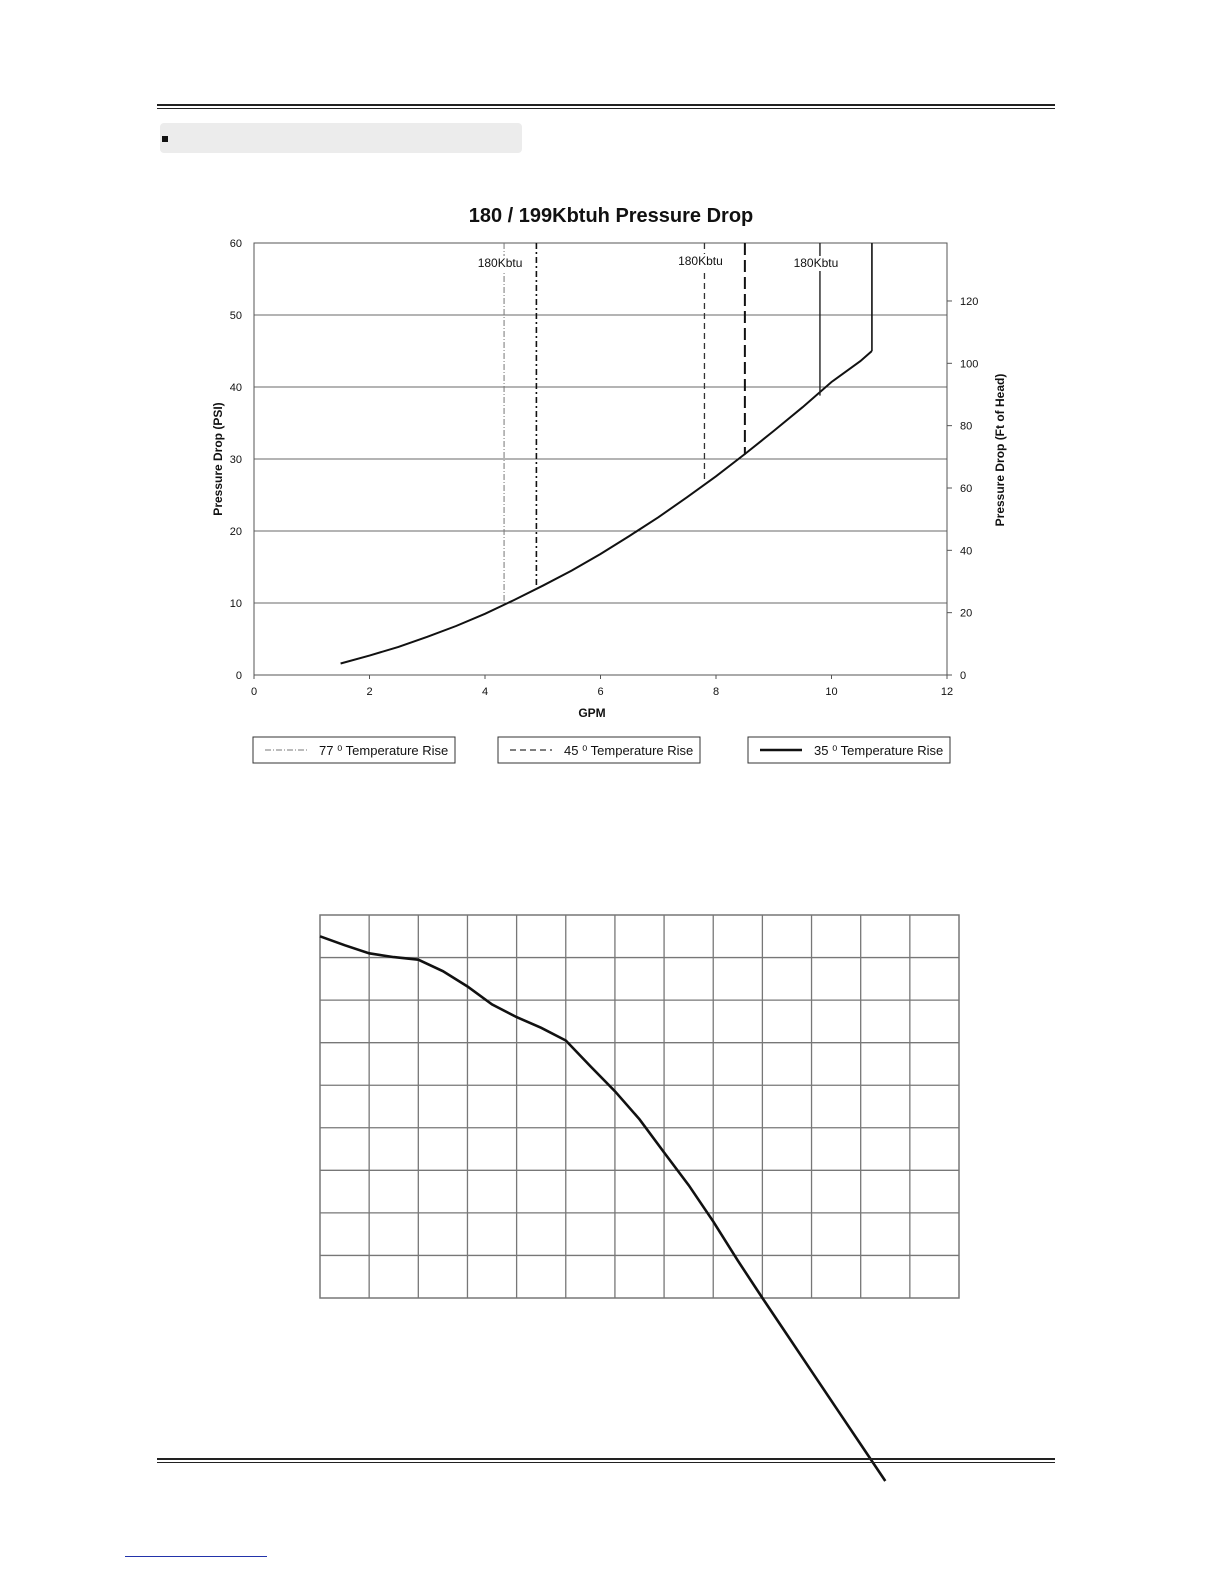  What do you see at coordinates (485, 692) in the screenshot?
I see `x-tick-label: 4` at bounding box center [485, 692].